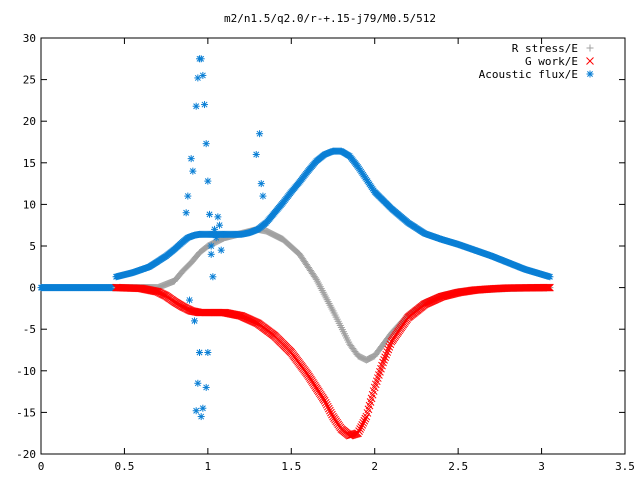 This screenshot has height=480, width=640. Describe the element at coordinates (208, 466) in the screenshot. I see `x-tick-label: 1` at that location.